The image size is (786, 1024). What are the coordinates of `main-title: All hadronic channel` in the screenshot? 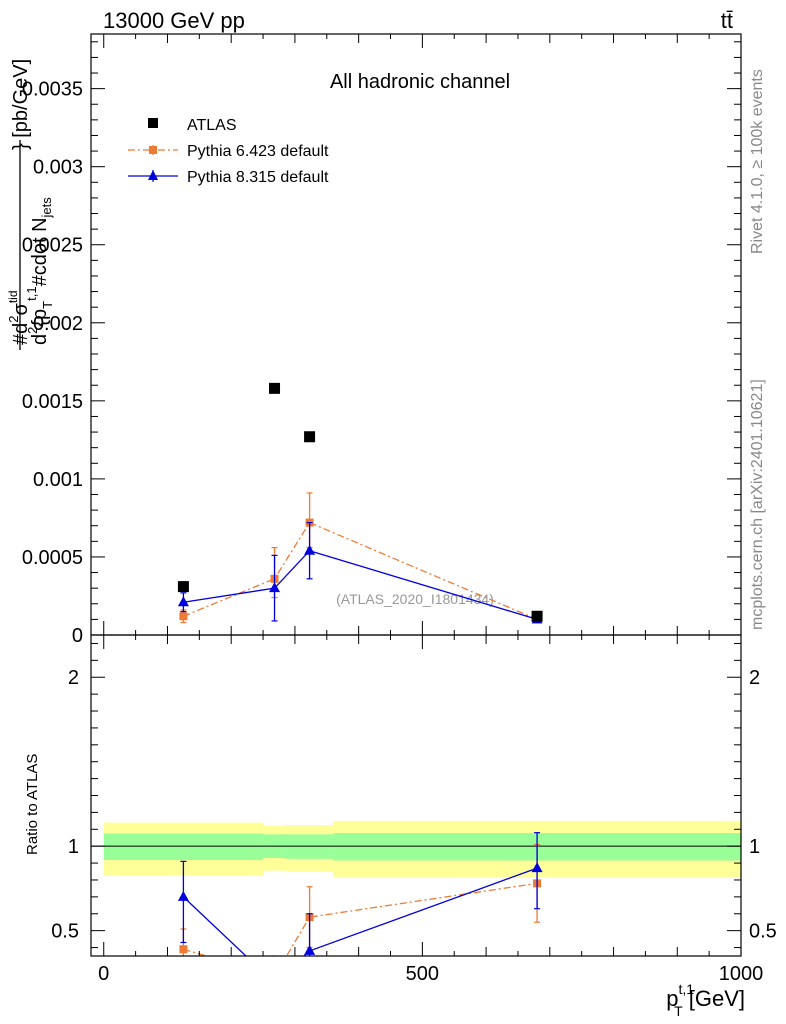 It's located at (420, 82).